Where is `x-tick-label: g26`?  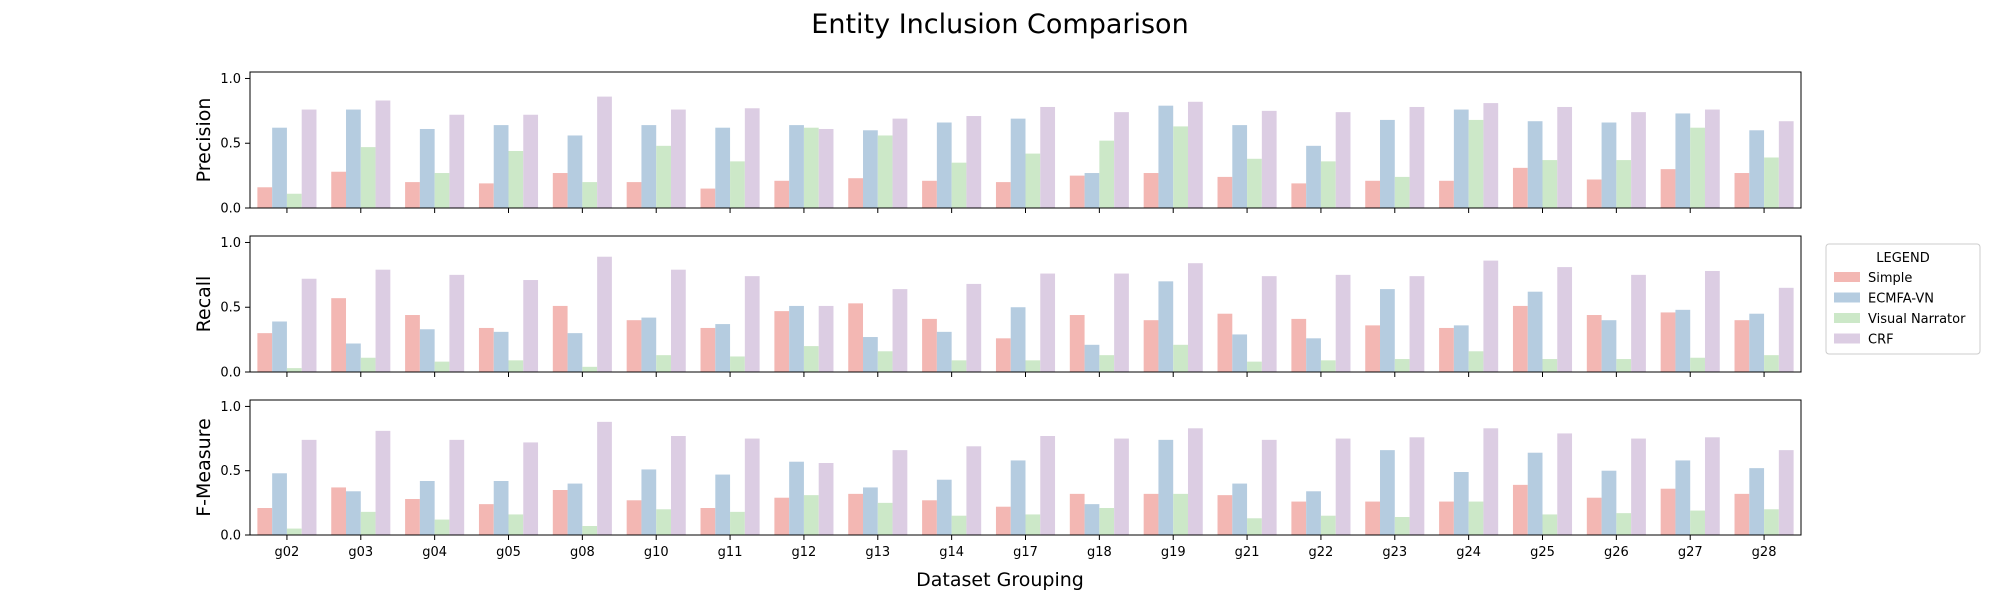 x-tick-label: g26 is located at coordinates (1616, 552).